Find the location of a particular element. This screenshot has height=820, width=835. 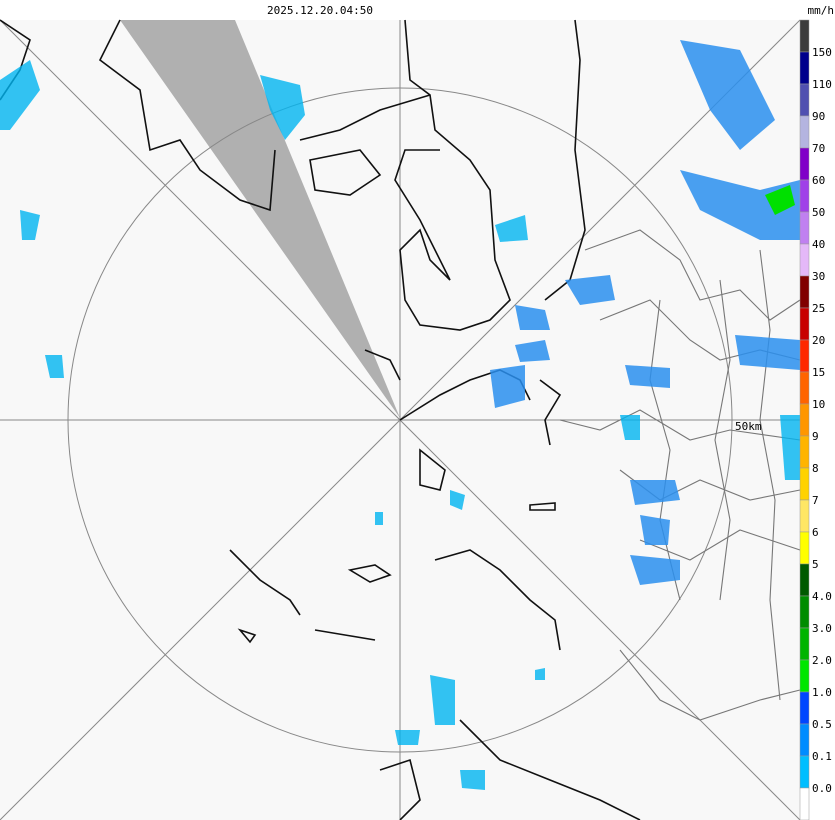

legend-label: 4.0 is located at coordinates (822, 596).